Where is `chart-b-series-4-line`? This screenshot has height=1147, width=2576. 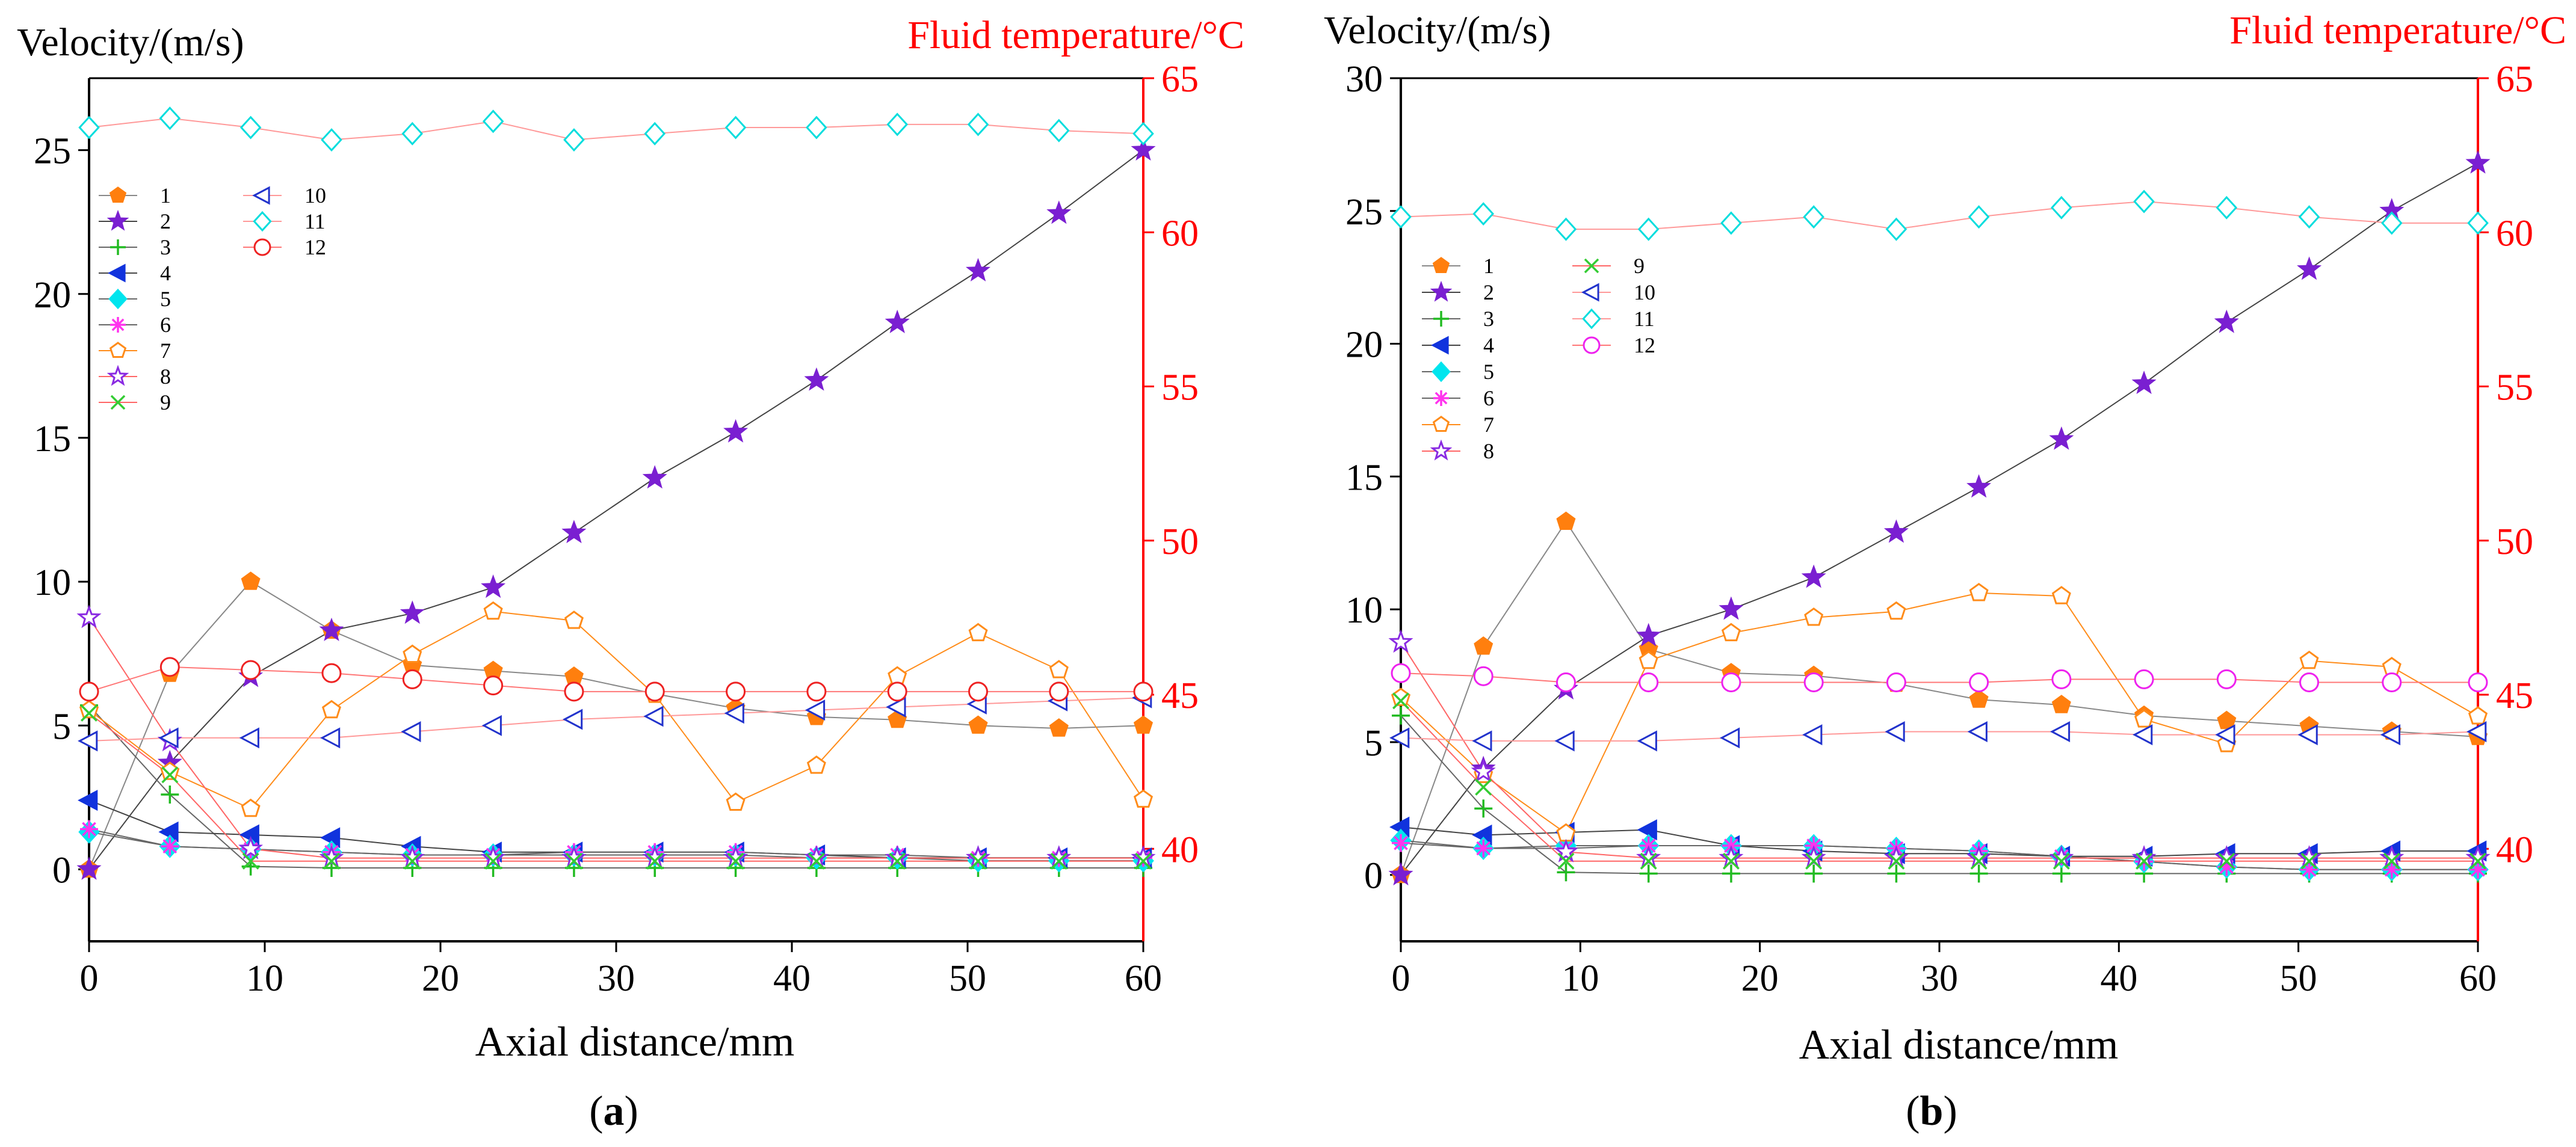
chart-b-series-4-line is located at coordinates (1939, 841).